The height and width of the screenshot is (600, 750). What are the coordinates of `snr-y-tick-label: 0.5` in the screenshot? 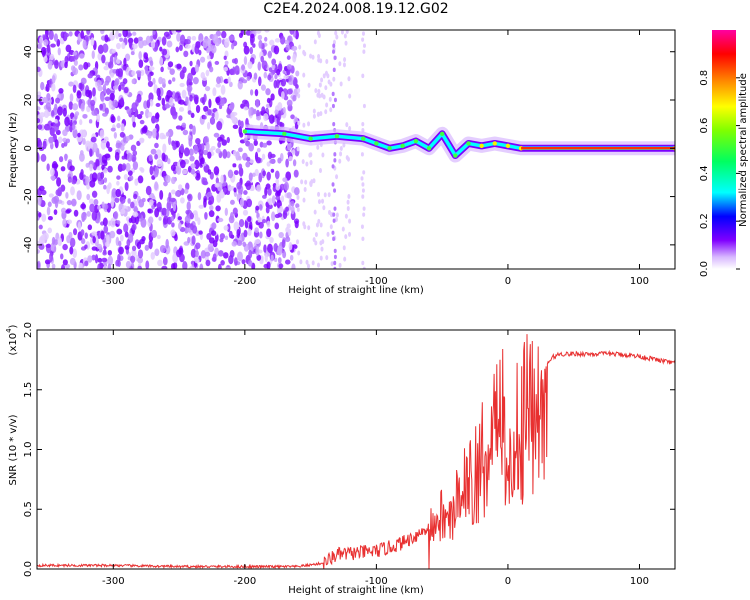 It's located at (28, 509).